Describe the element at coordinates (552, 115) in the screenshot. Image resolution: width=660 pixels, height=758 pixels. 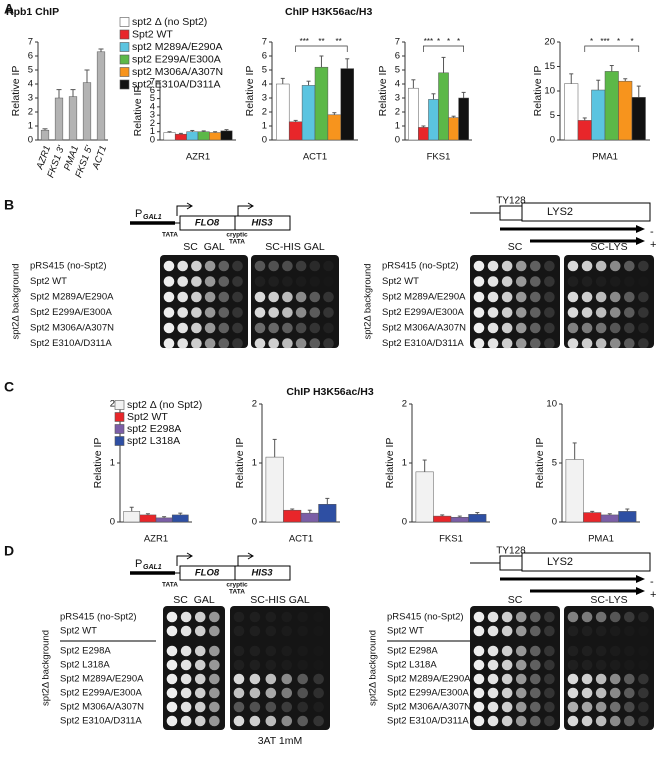
I see `y-tick-label: 5` at that location.